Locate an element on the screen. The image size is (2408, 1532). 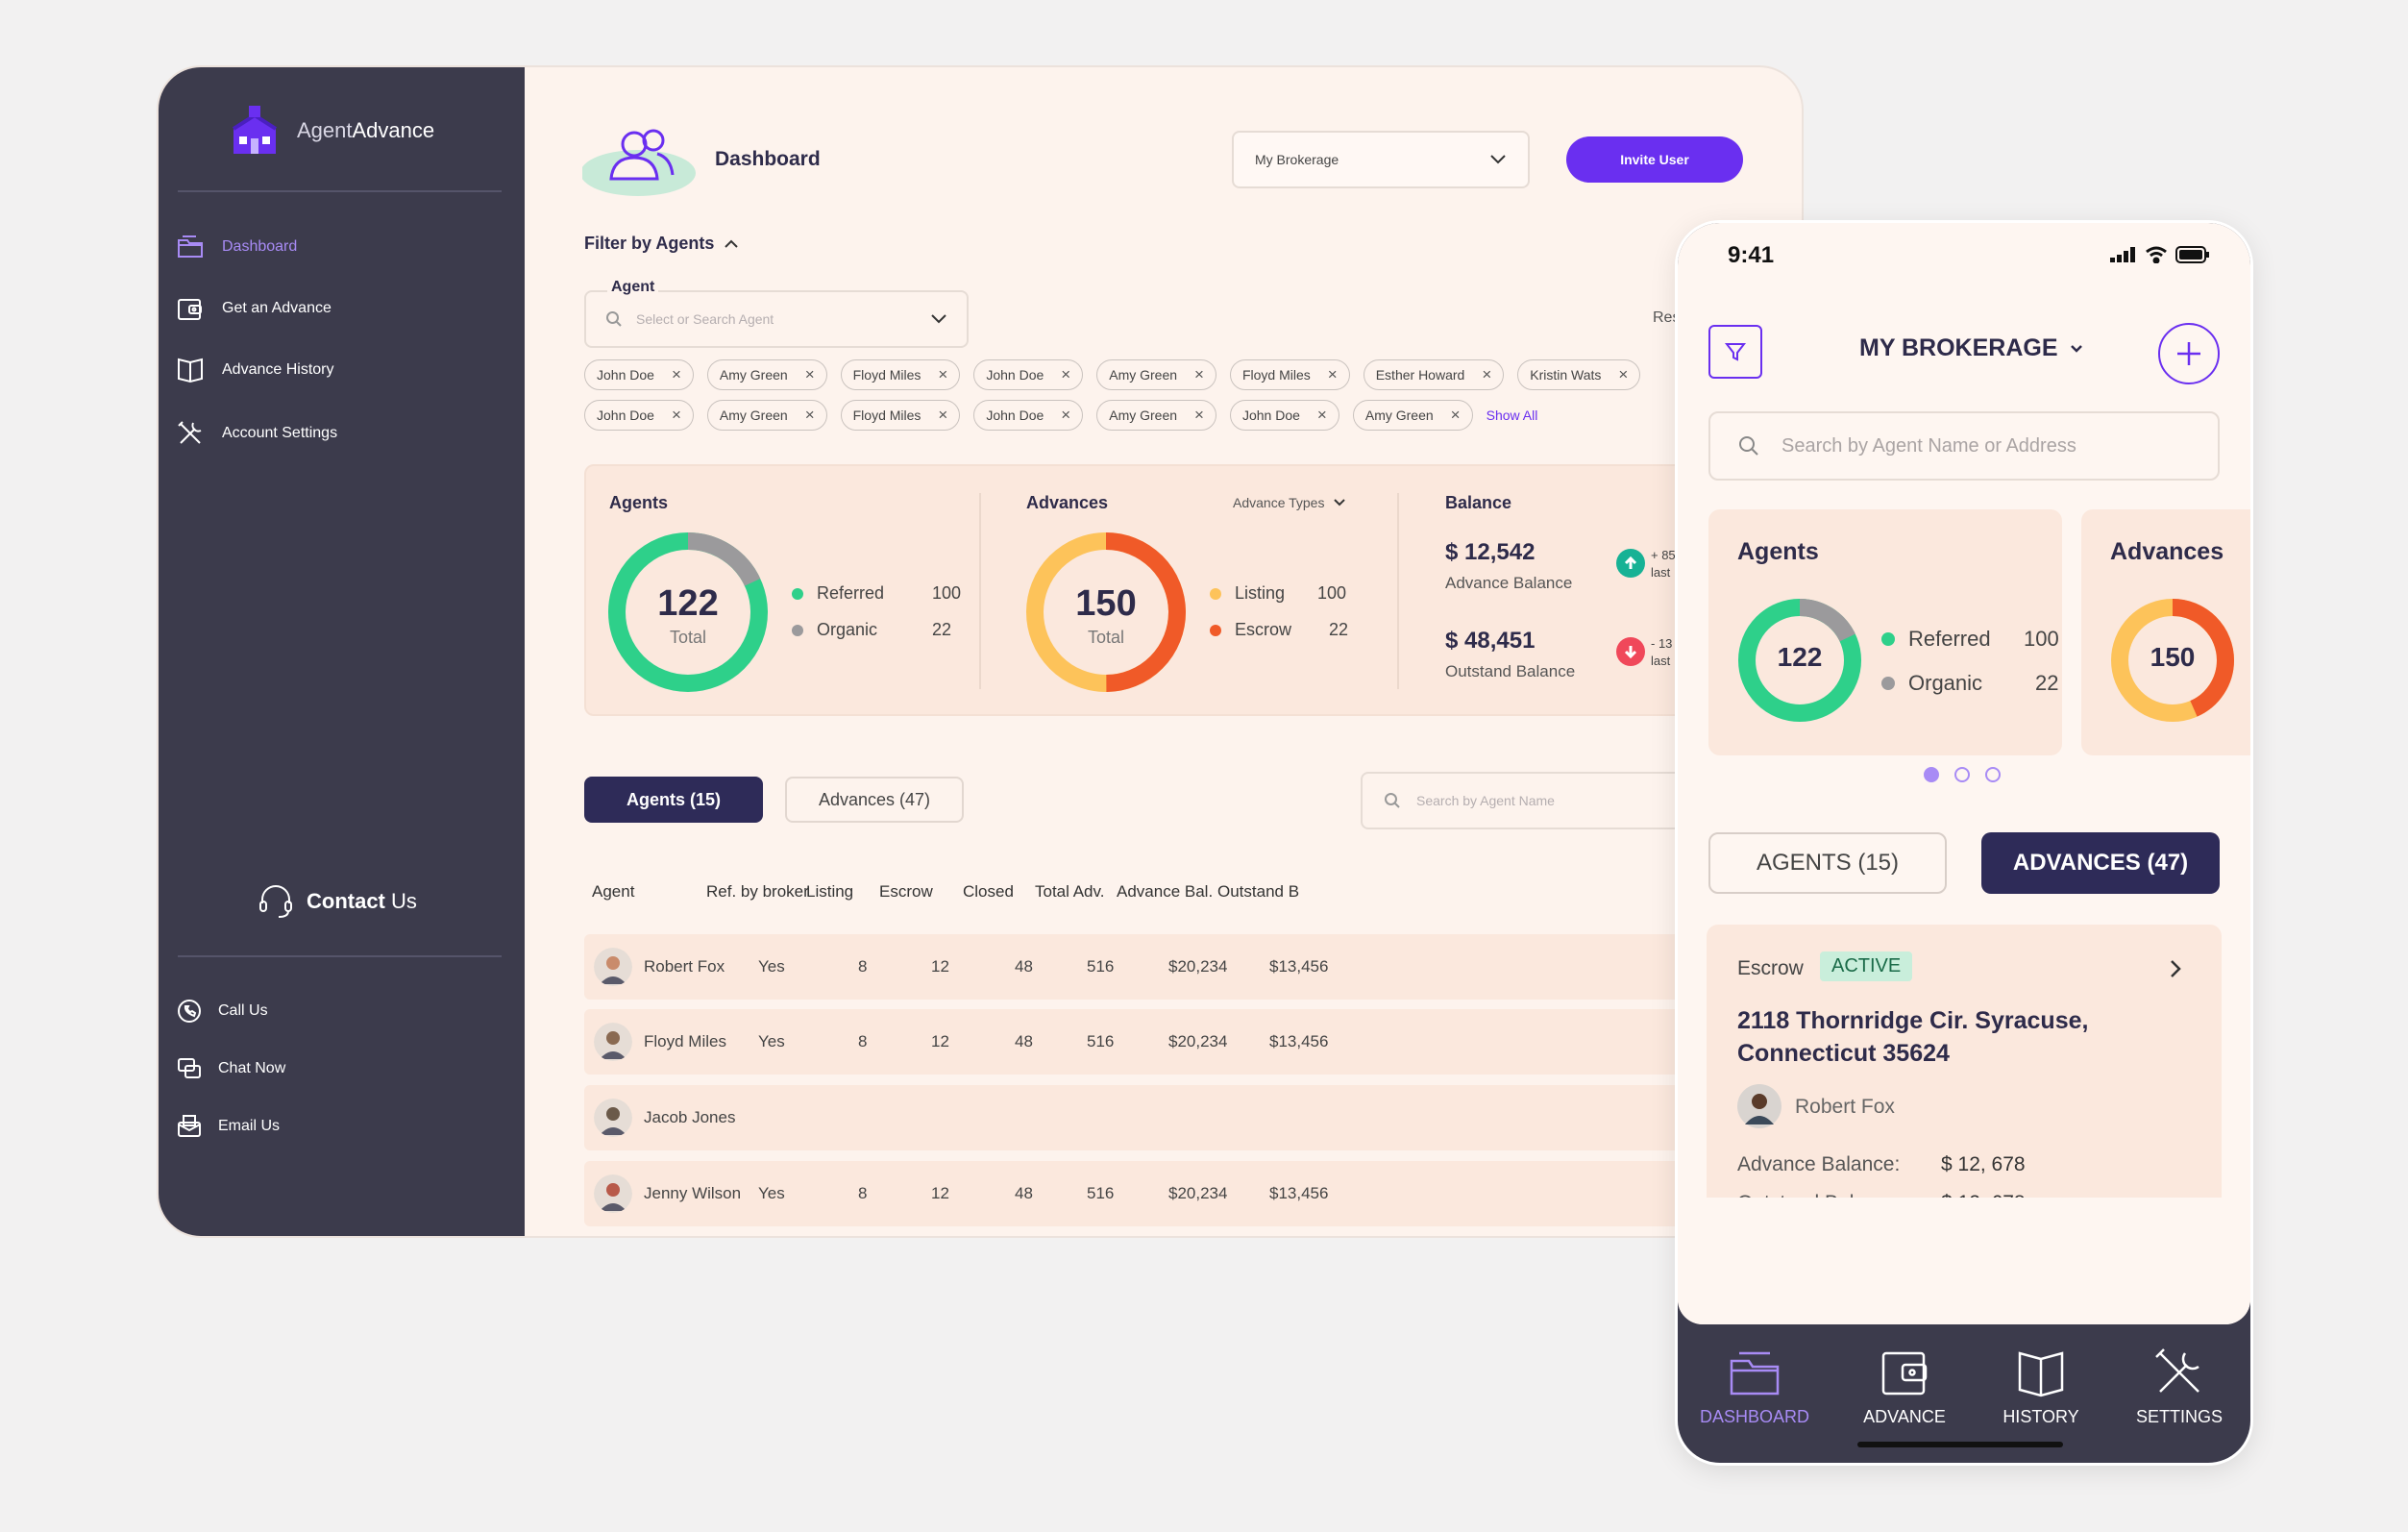
sidebar-item-dashboard: Dashboard is located at coordinates (237, 247).